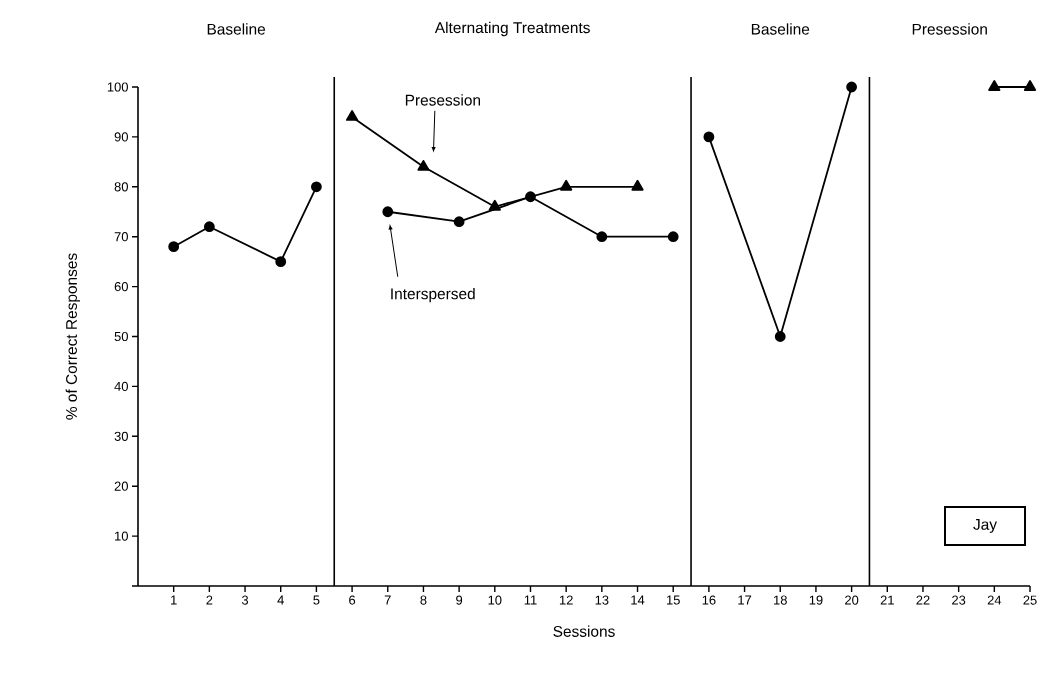  I want to click on y-tick-label: 90, so click(121, 137).